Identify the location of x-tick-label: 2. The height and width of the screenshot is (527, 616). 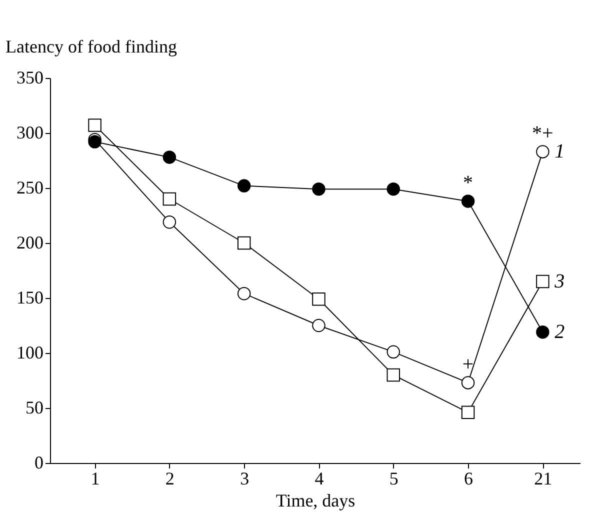
(169, 478).